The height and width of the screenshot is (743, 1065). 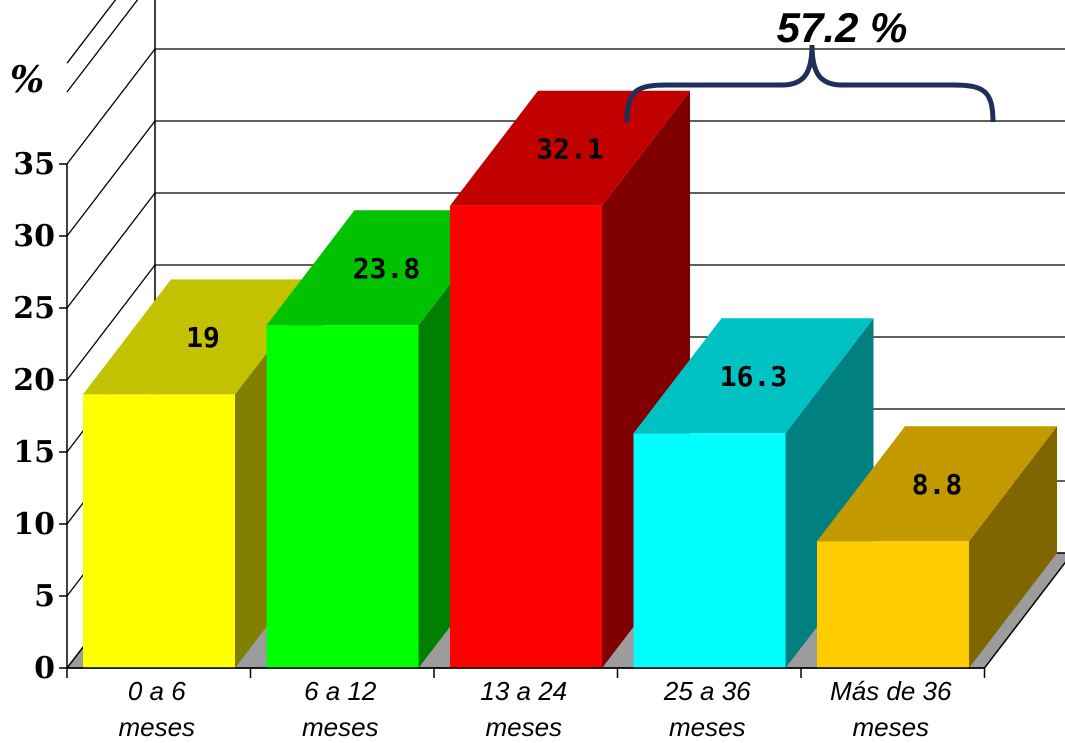 What do you see at coordinates (523, 691) in the screenshot?
I see `x-tick-label: 13 a 24` at bounding box center [523, 691].